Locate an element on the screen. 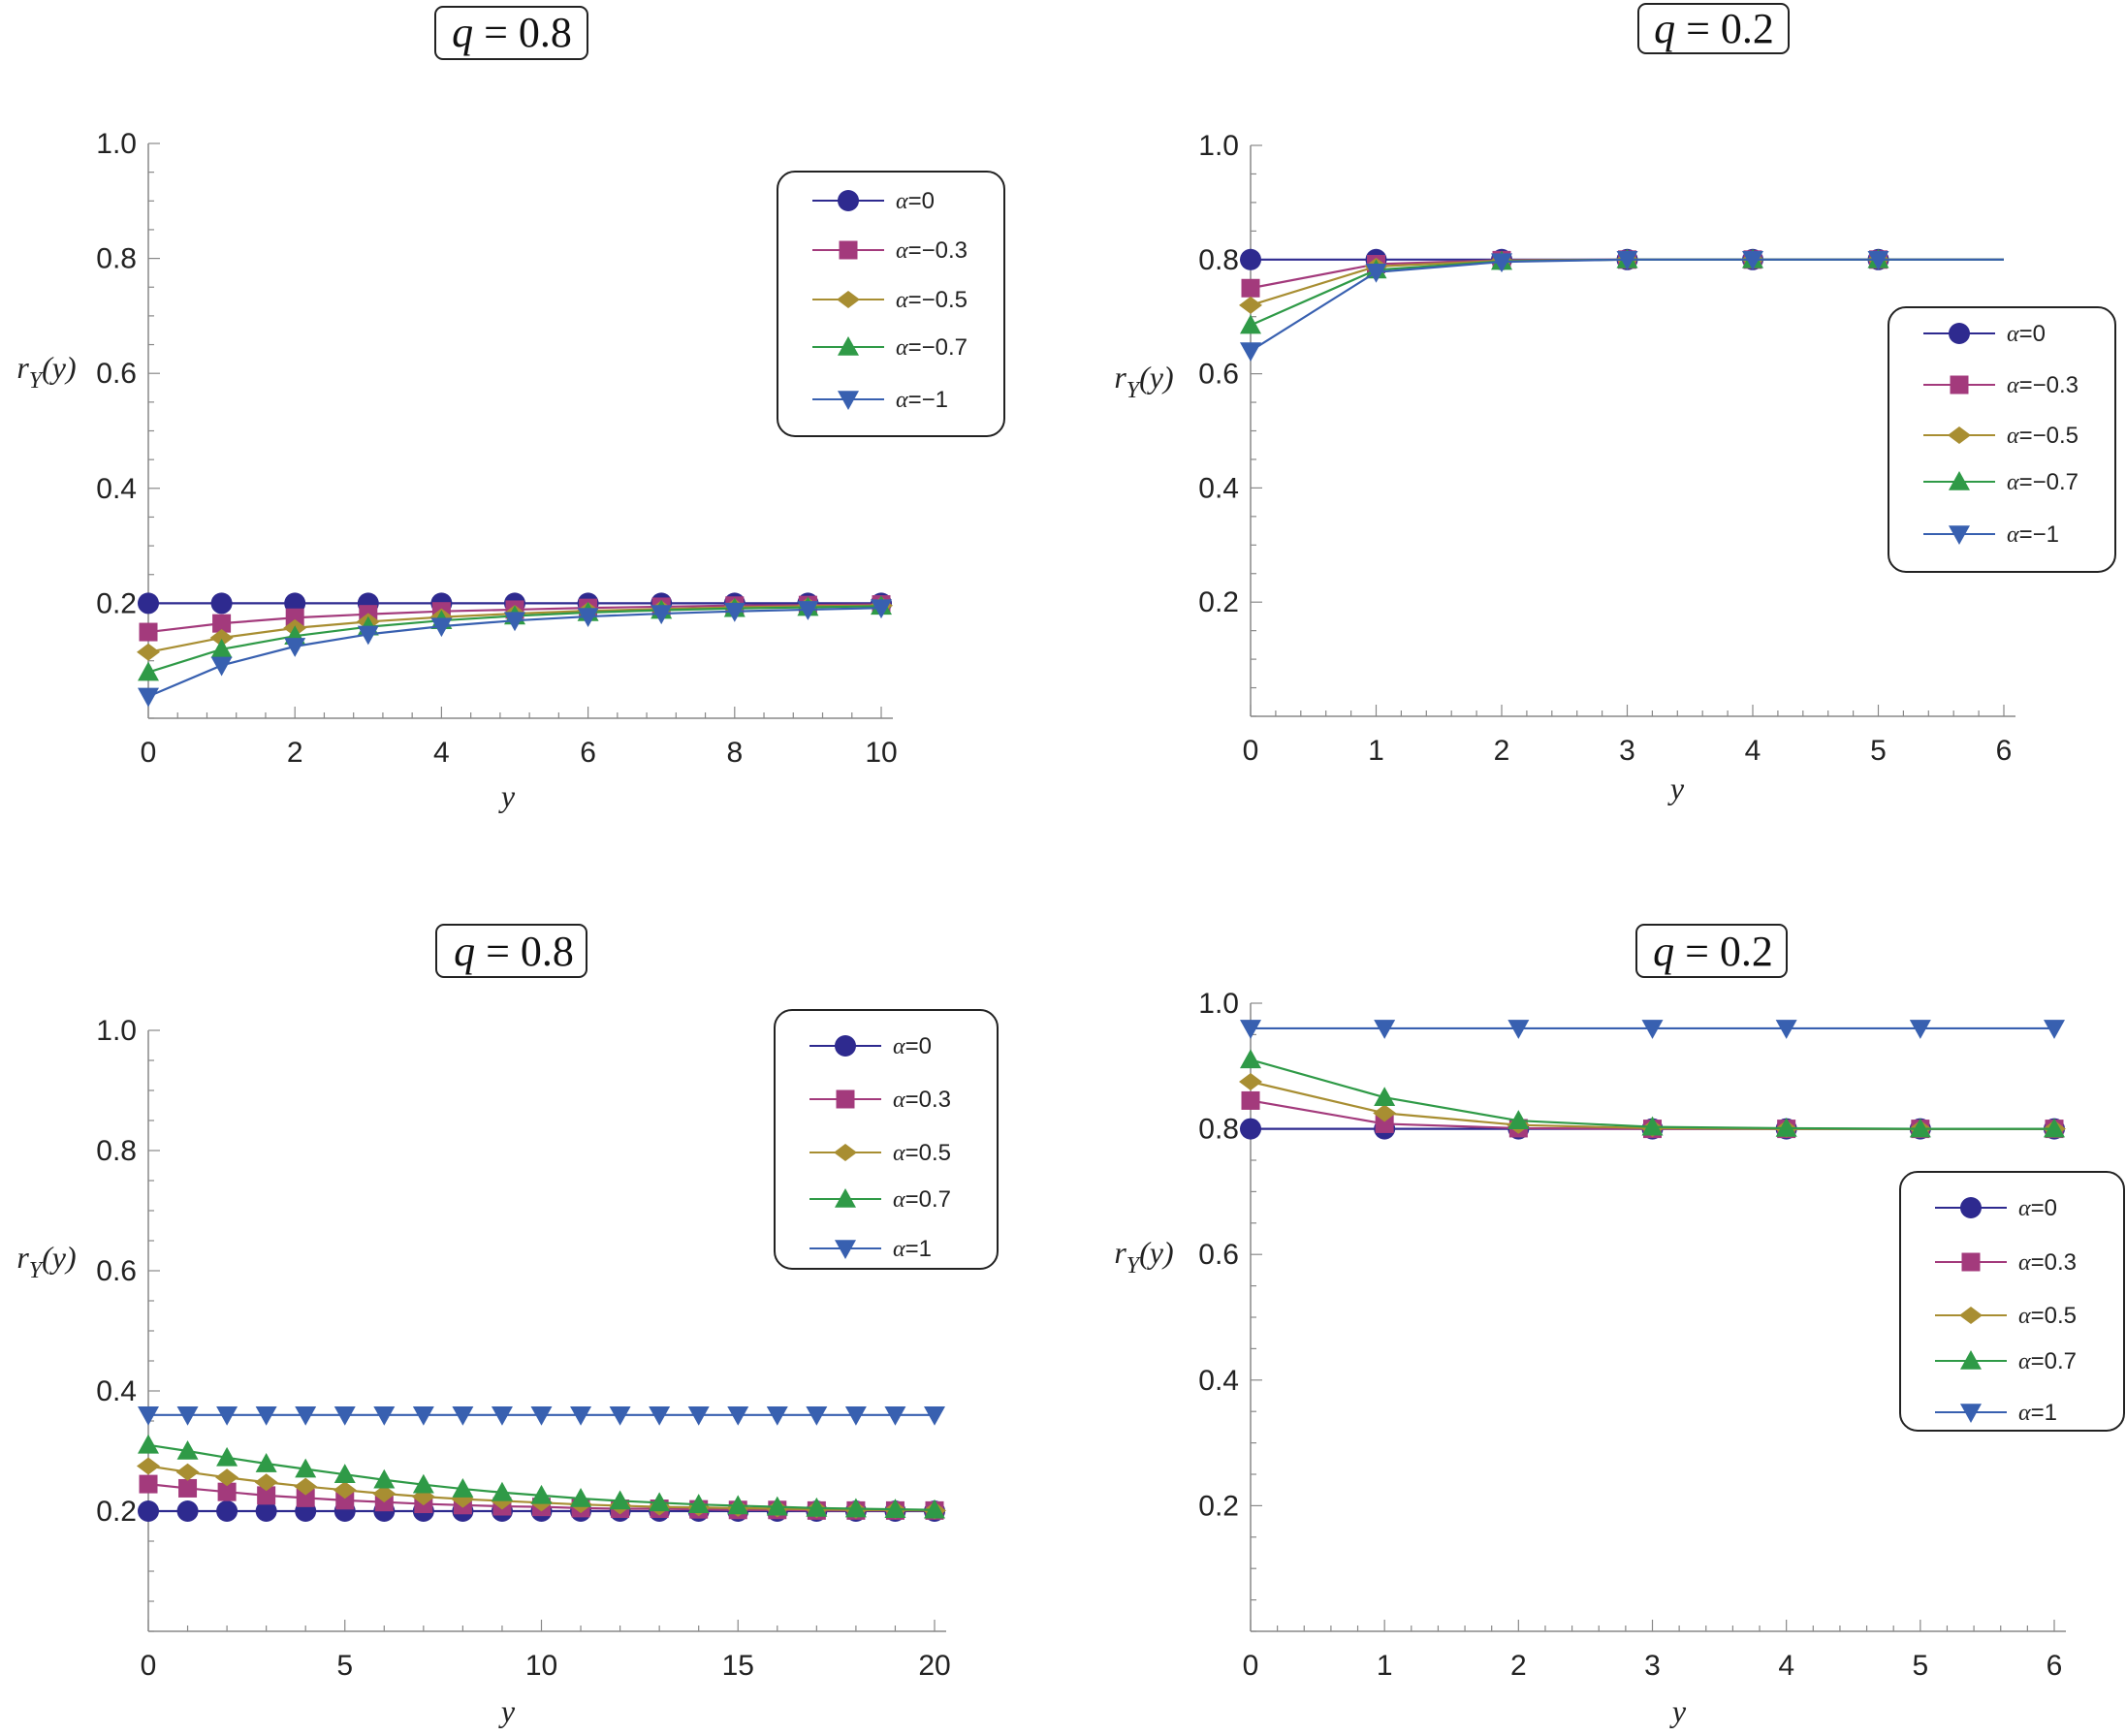 This screenshot has height=1736, width=2126. legend-label: α=−1 is located at coordinates (922, 400).